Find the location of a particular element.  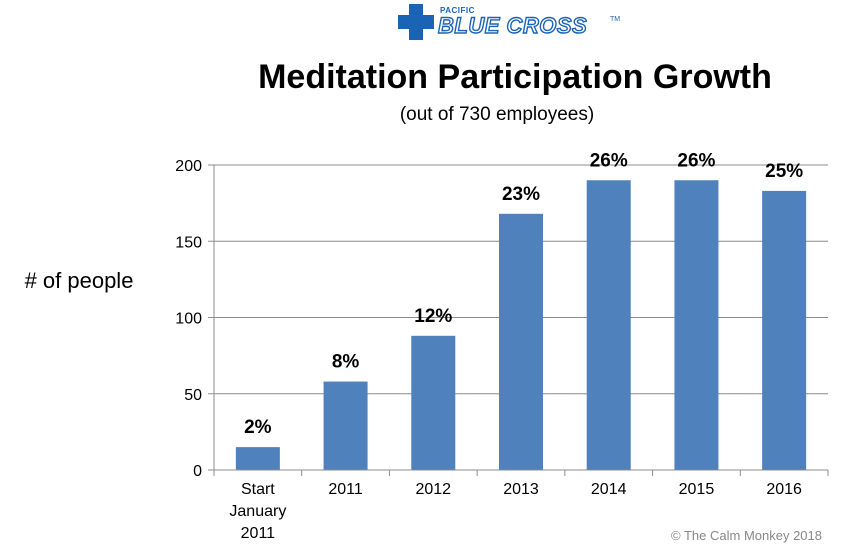

x-tick-label-line: 2013 is located at coordinates (521, 489).